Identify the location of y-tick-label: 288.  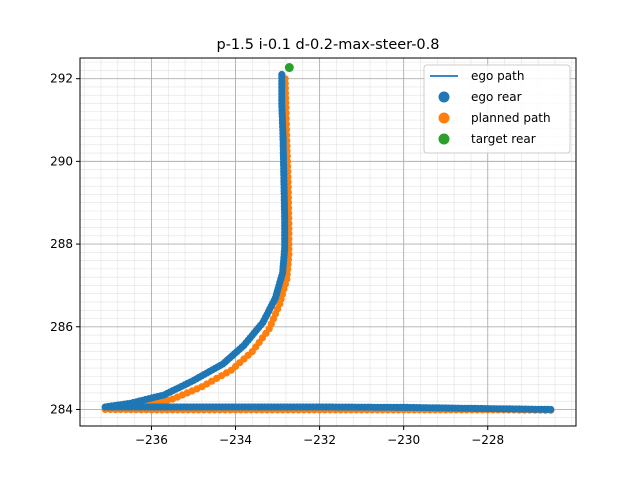
(61, 244).